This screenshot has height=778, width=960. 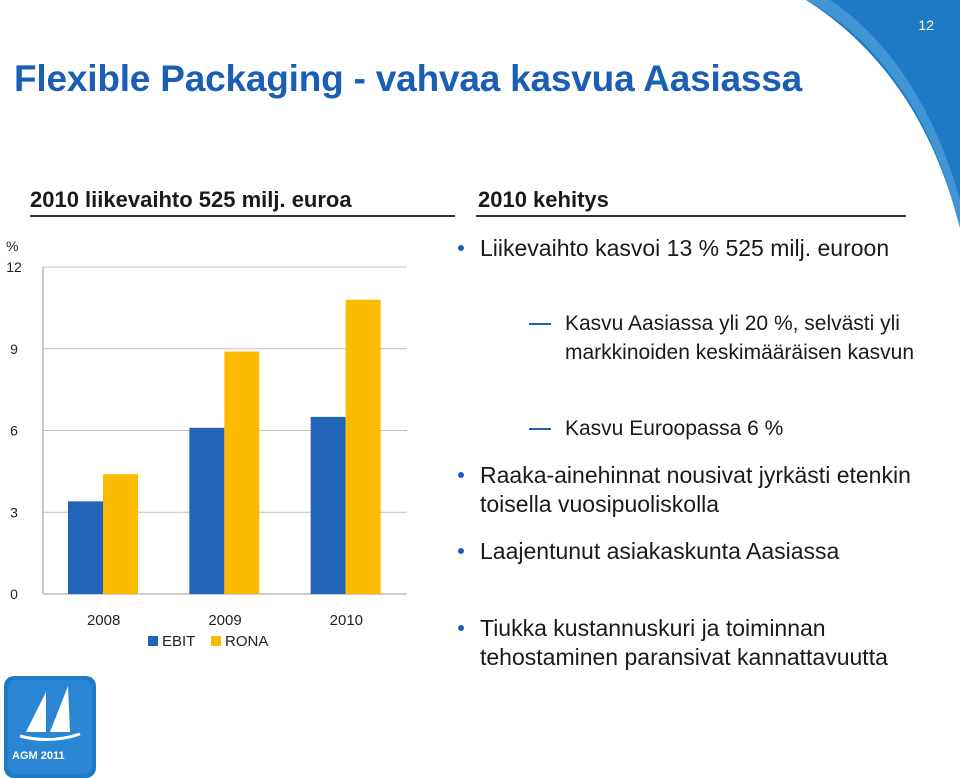 What do you see at coordinates (14, 512) in the screenshot?
I see `y-tick-label: 3` at bounding box center [14, 512].